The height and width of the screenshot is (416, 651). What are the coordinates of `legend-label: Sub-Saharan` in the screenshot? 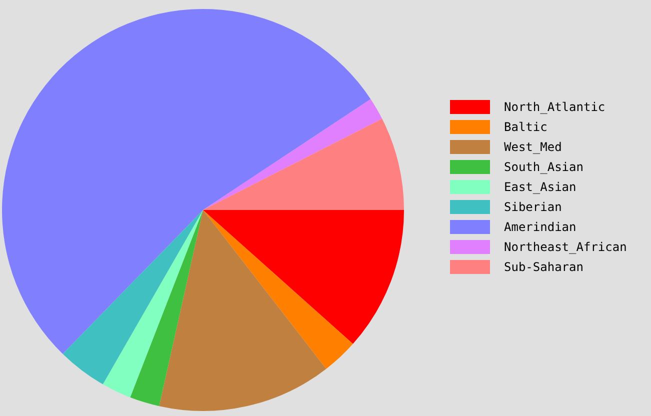 It's located at (544, 267).